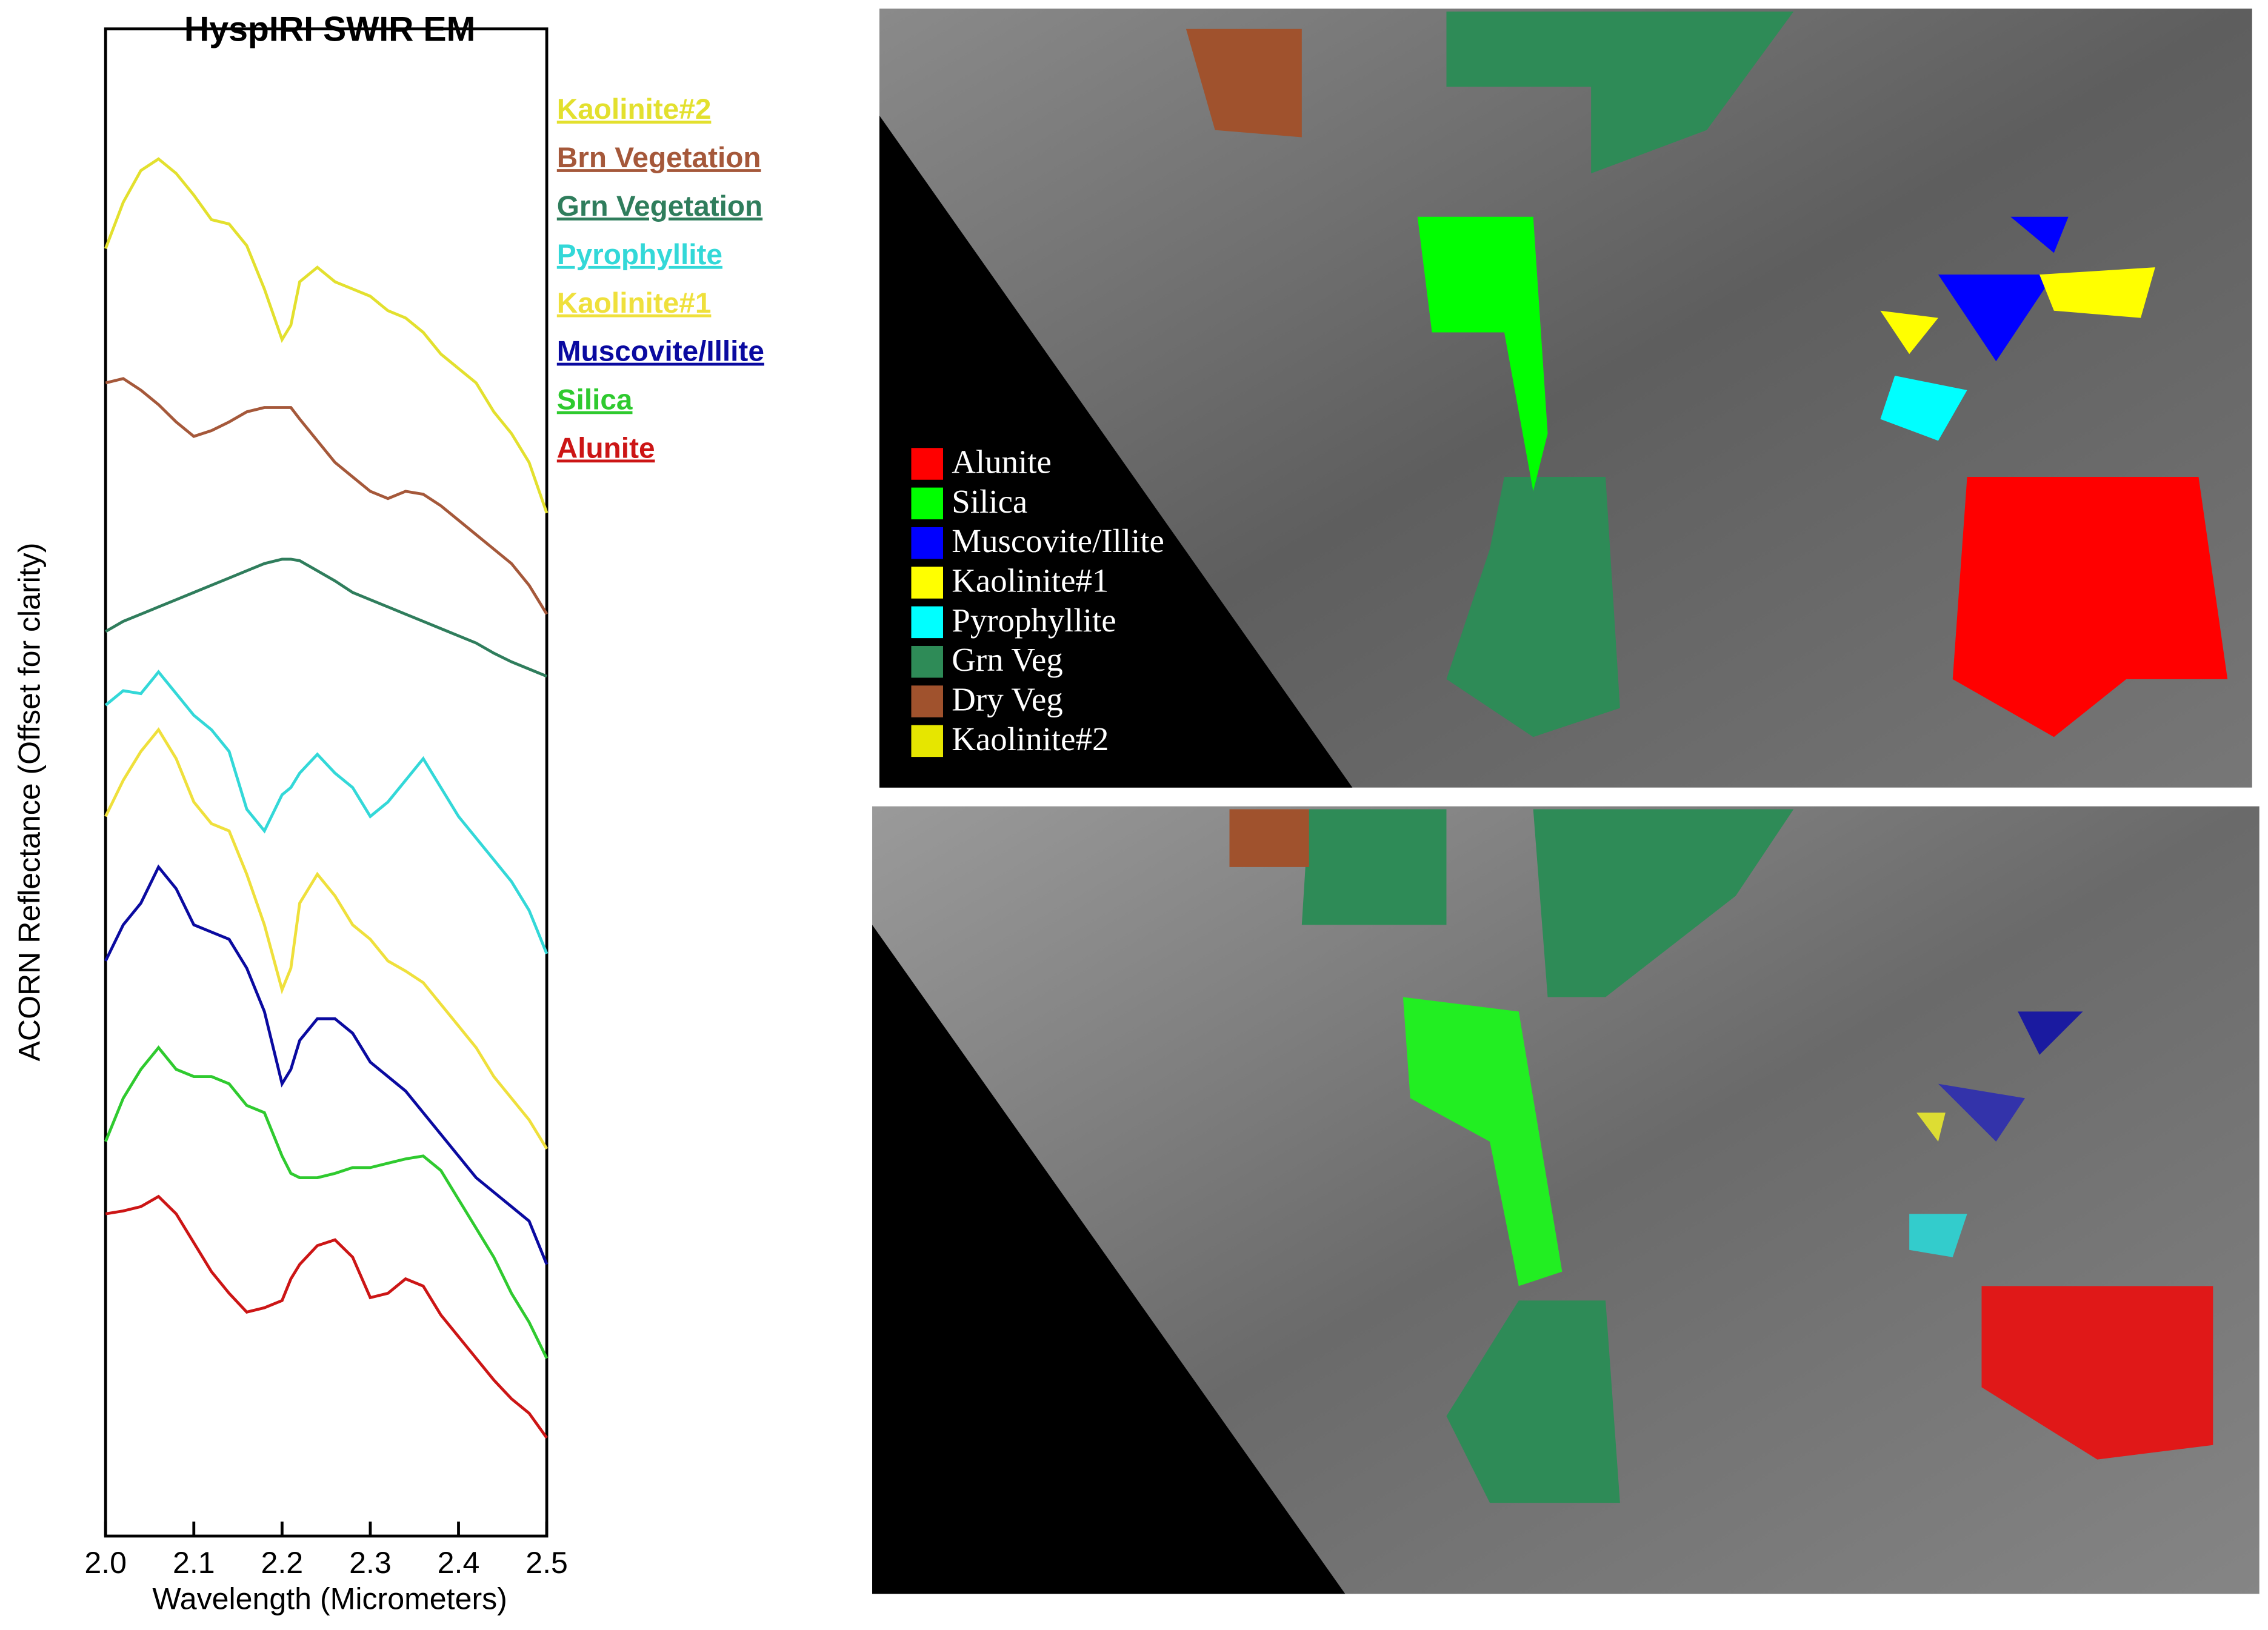  I want to click on legend-label: Silica, so click(595, 400).